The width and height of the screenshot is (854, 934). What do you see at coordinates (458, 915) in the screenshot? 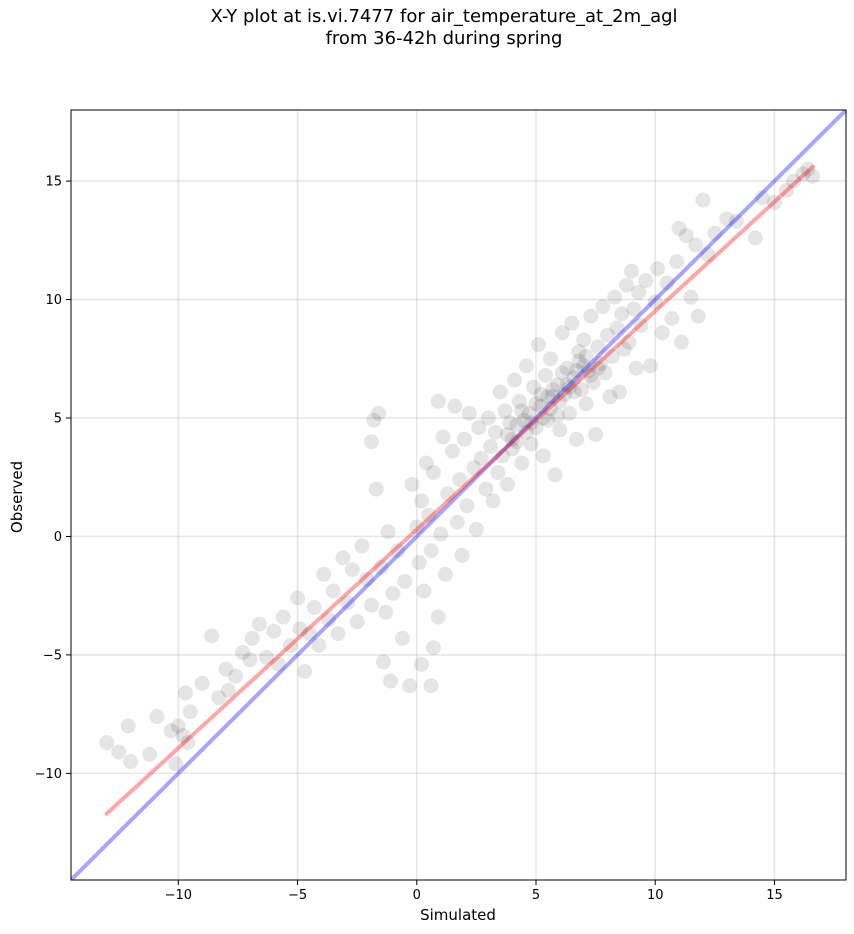
I see `x-axis-label: Simulated` at bounding box center [458, 915].